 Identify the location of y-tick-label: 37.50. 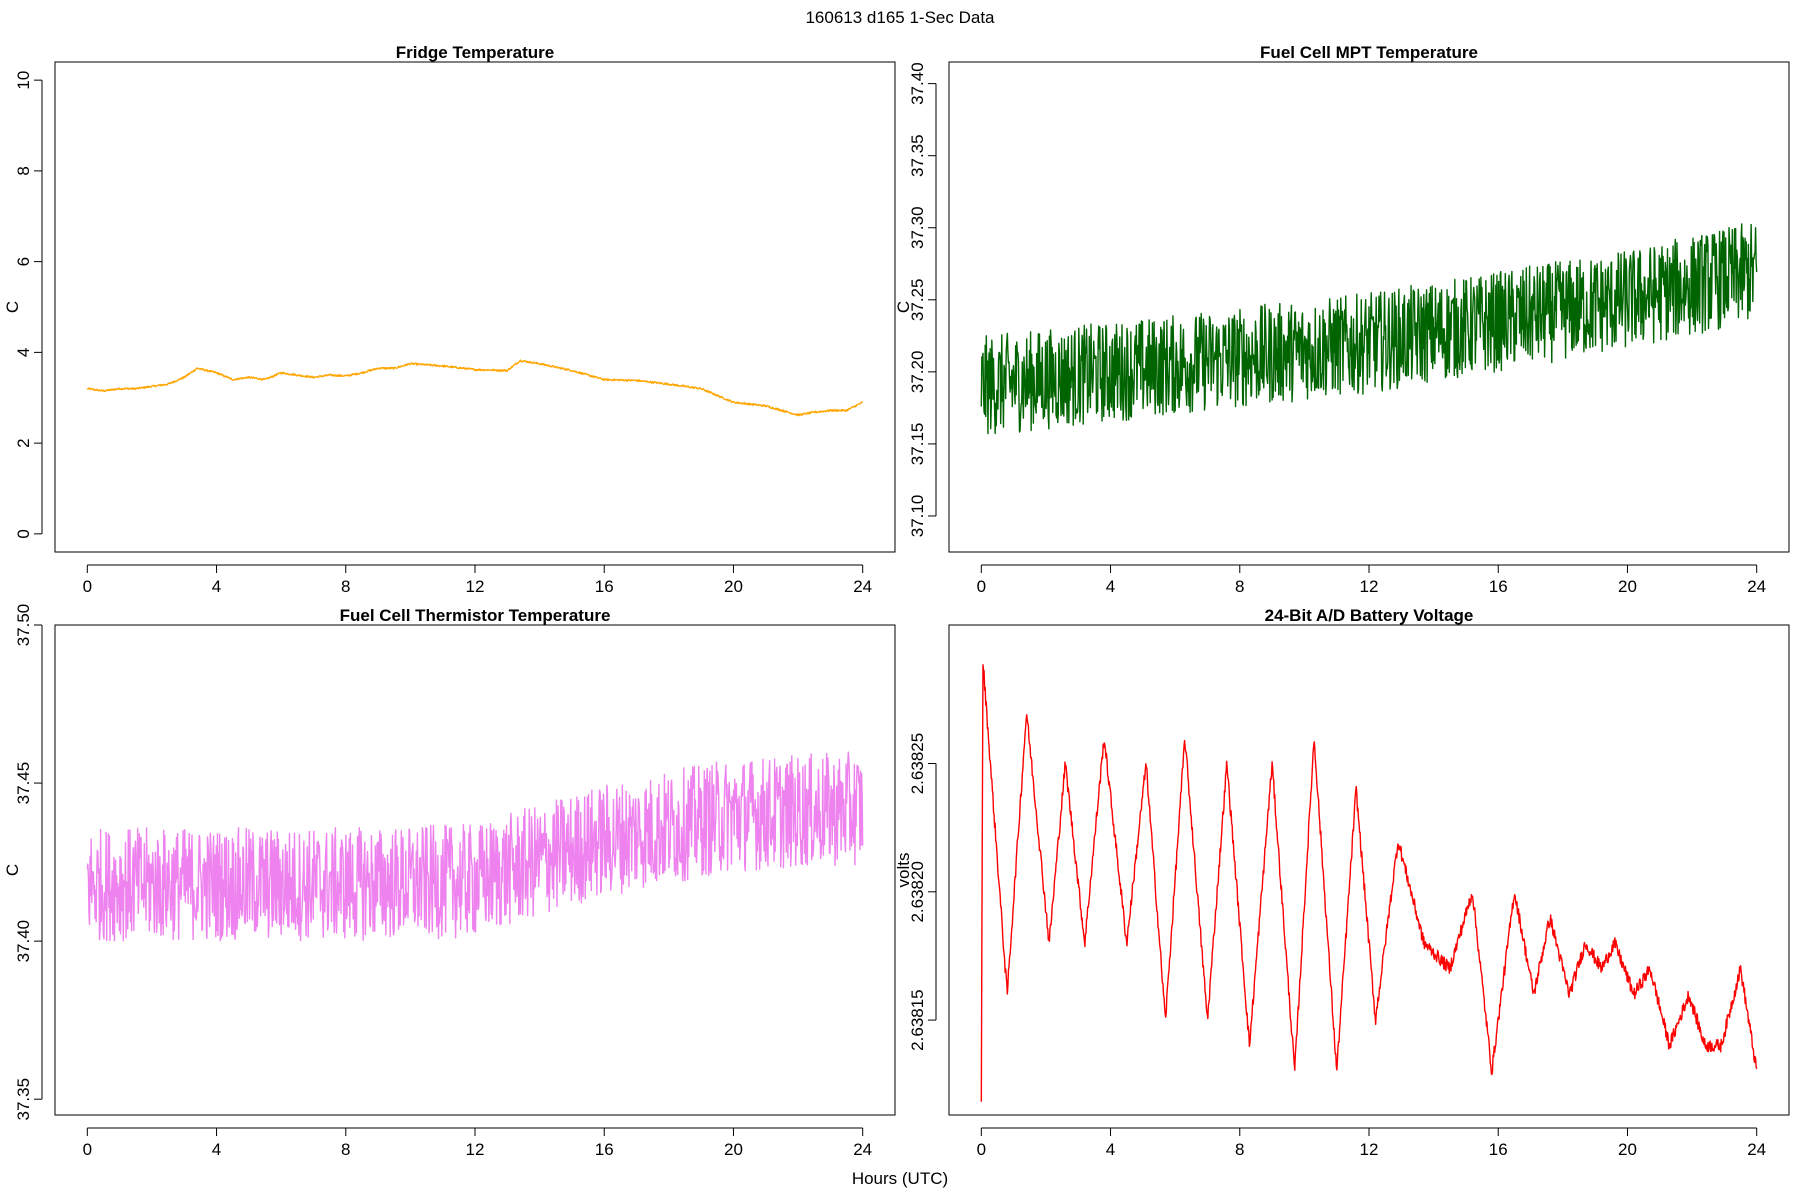
(23, 625).